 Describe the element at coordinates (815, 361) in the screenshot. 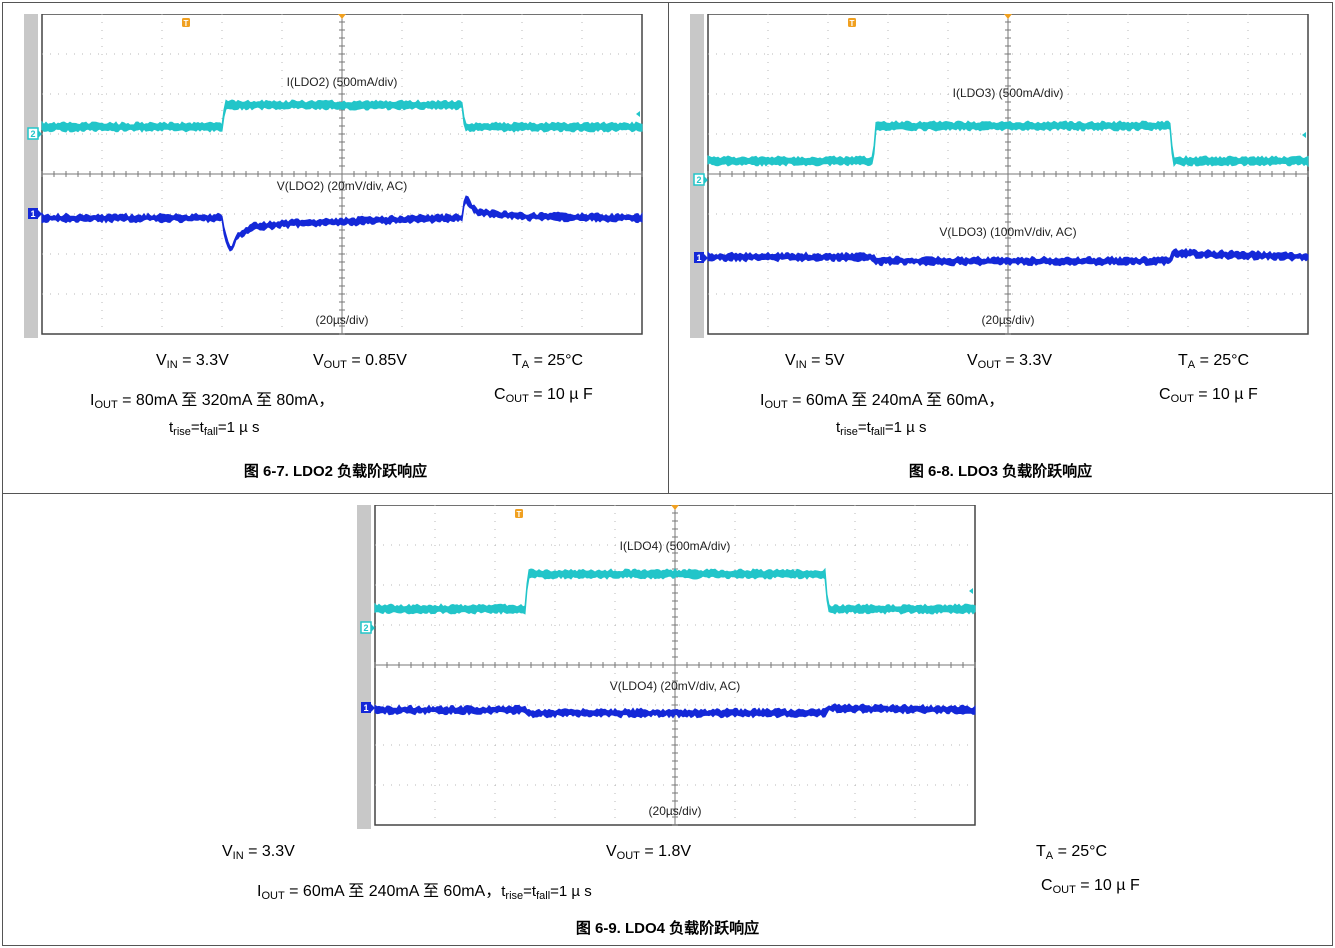

I see `condition-vin: VIN = 5V` at that location.